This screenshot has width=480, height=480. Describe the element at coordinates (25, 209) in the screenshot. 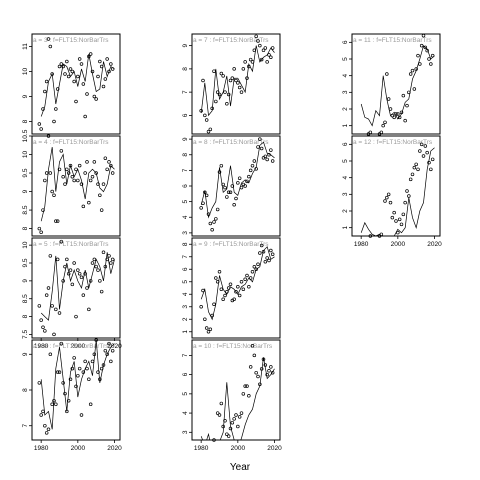

I see `y-tick-label: 8.5` at that location.